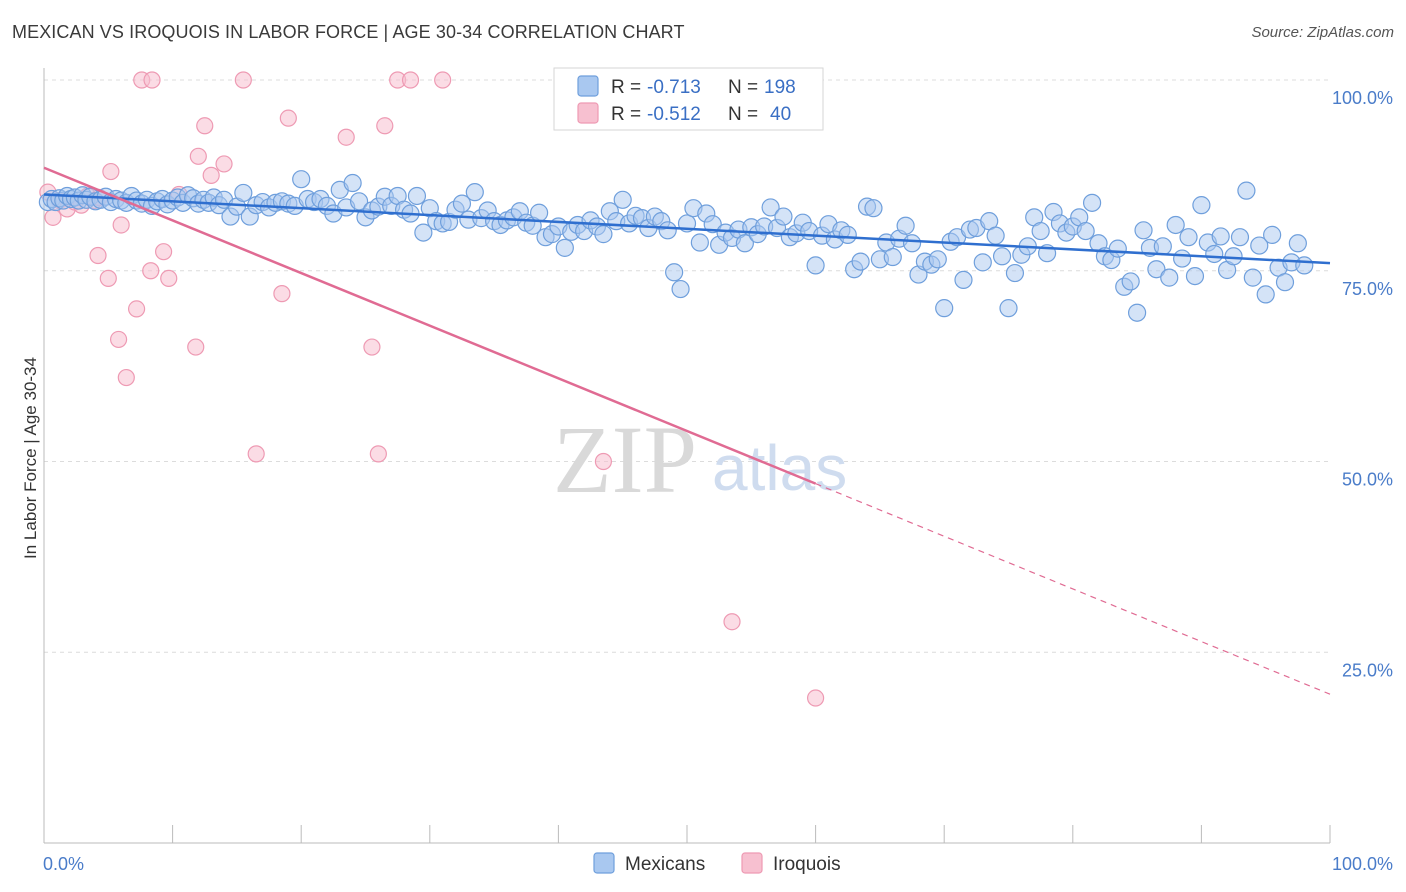 Image resolution: width=1406 pixels, height=892 pixels. I want to click on x-tick-label-max: 100.0%, so click(1362, 864).